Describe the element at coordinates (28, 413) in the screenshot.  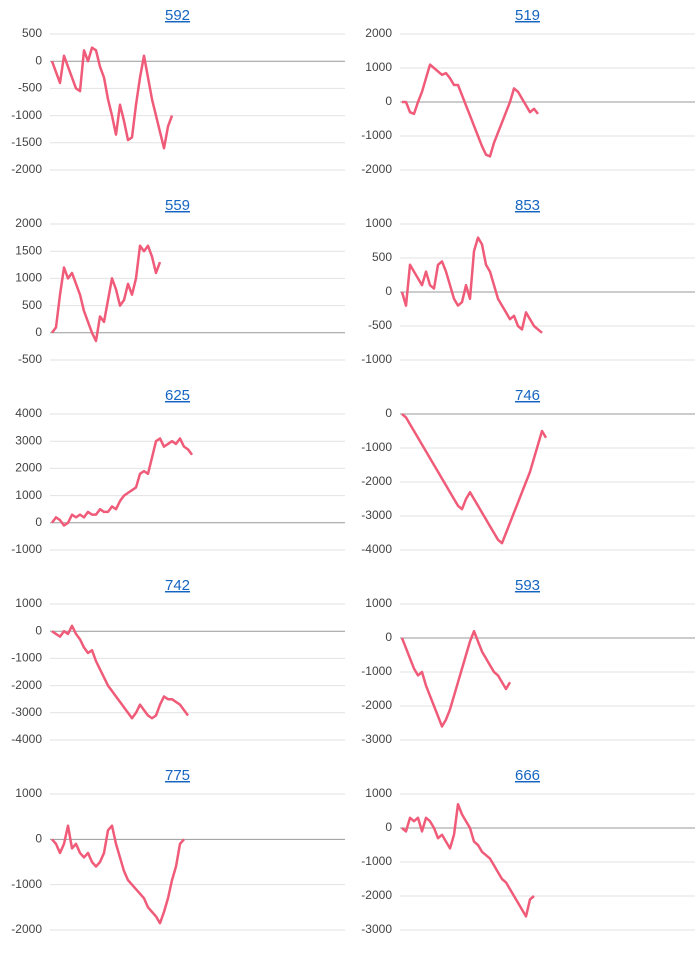
I see `y-tick-label: 4000` at that location.